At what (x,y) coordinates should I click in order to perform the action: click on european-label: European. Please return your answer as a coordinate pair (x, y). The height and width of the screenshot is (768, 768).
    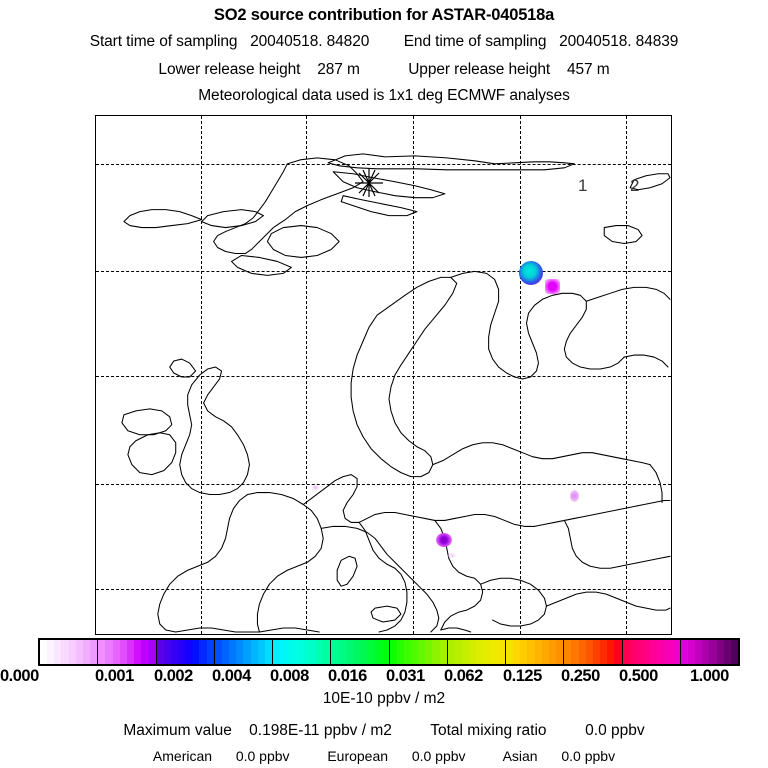
    Looking at the image, I should click on (358, 756).